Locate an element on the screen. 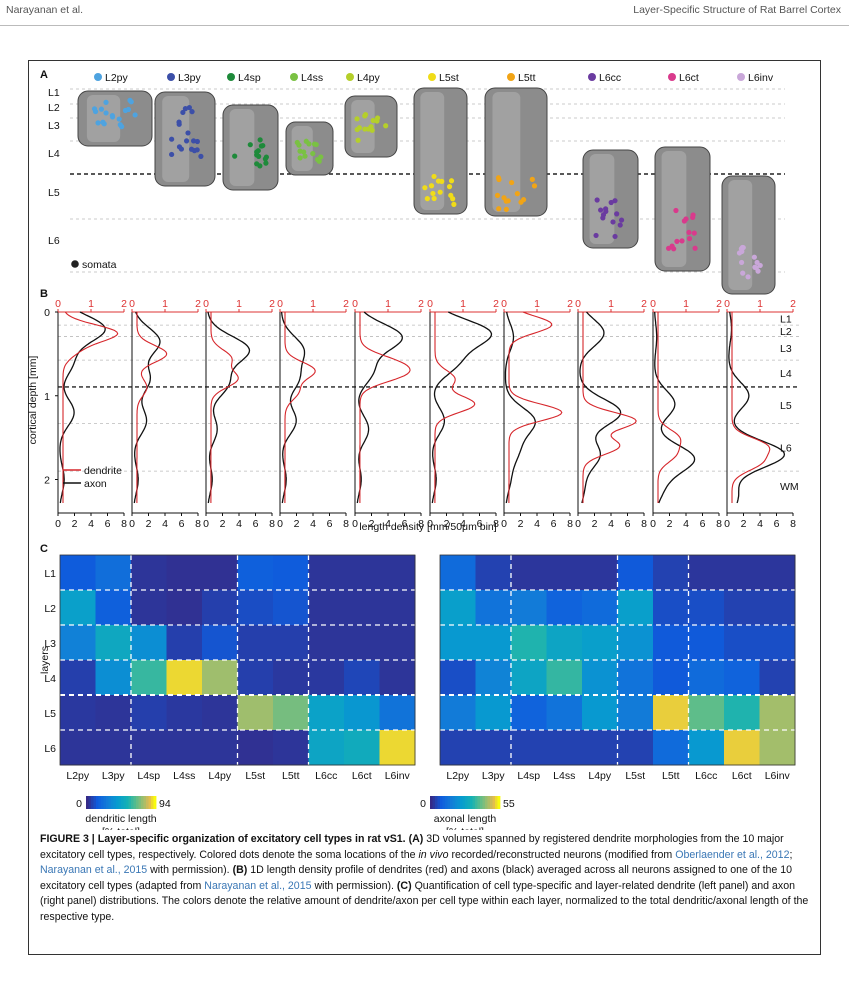 Image resolution: width=849 pixels, height=981 pixels. panel-a-label: A is located at coordinates (44, 75).